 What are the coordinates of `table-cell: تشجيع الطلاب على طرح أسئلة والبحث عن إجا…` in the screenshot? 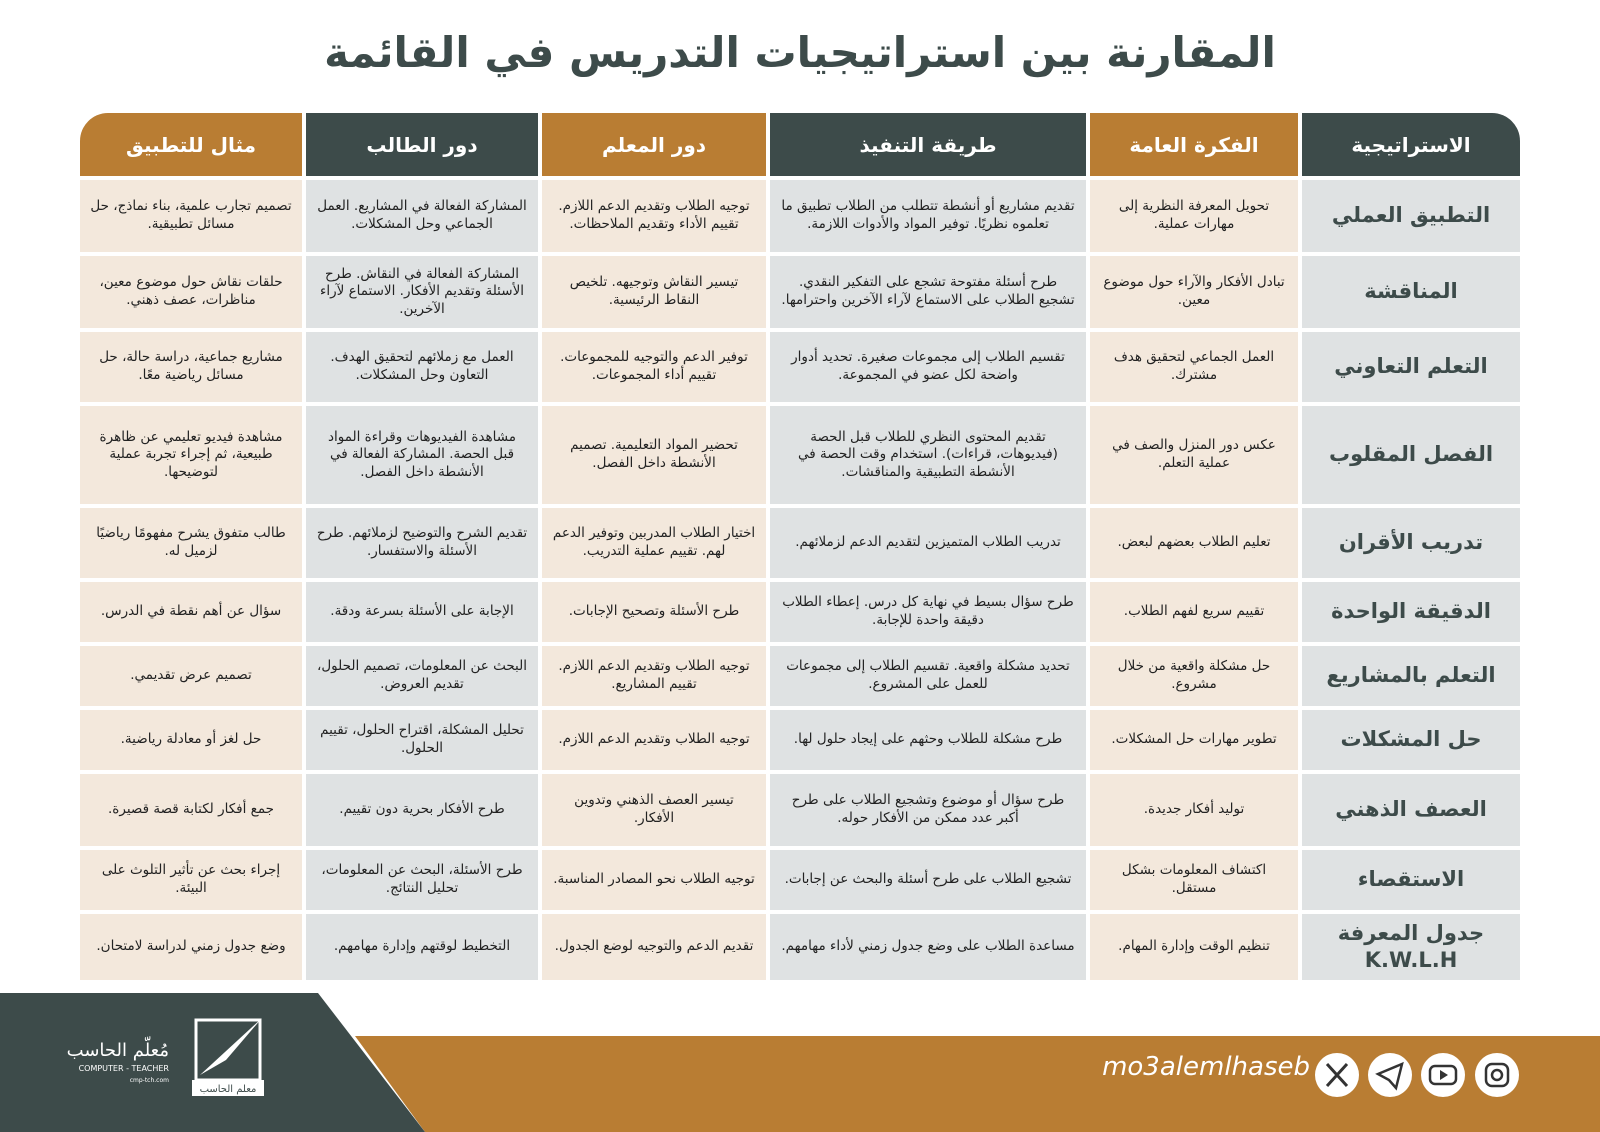 It's located at (928, 880).